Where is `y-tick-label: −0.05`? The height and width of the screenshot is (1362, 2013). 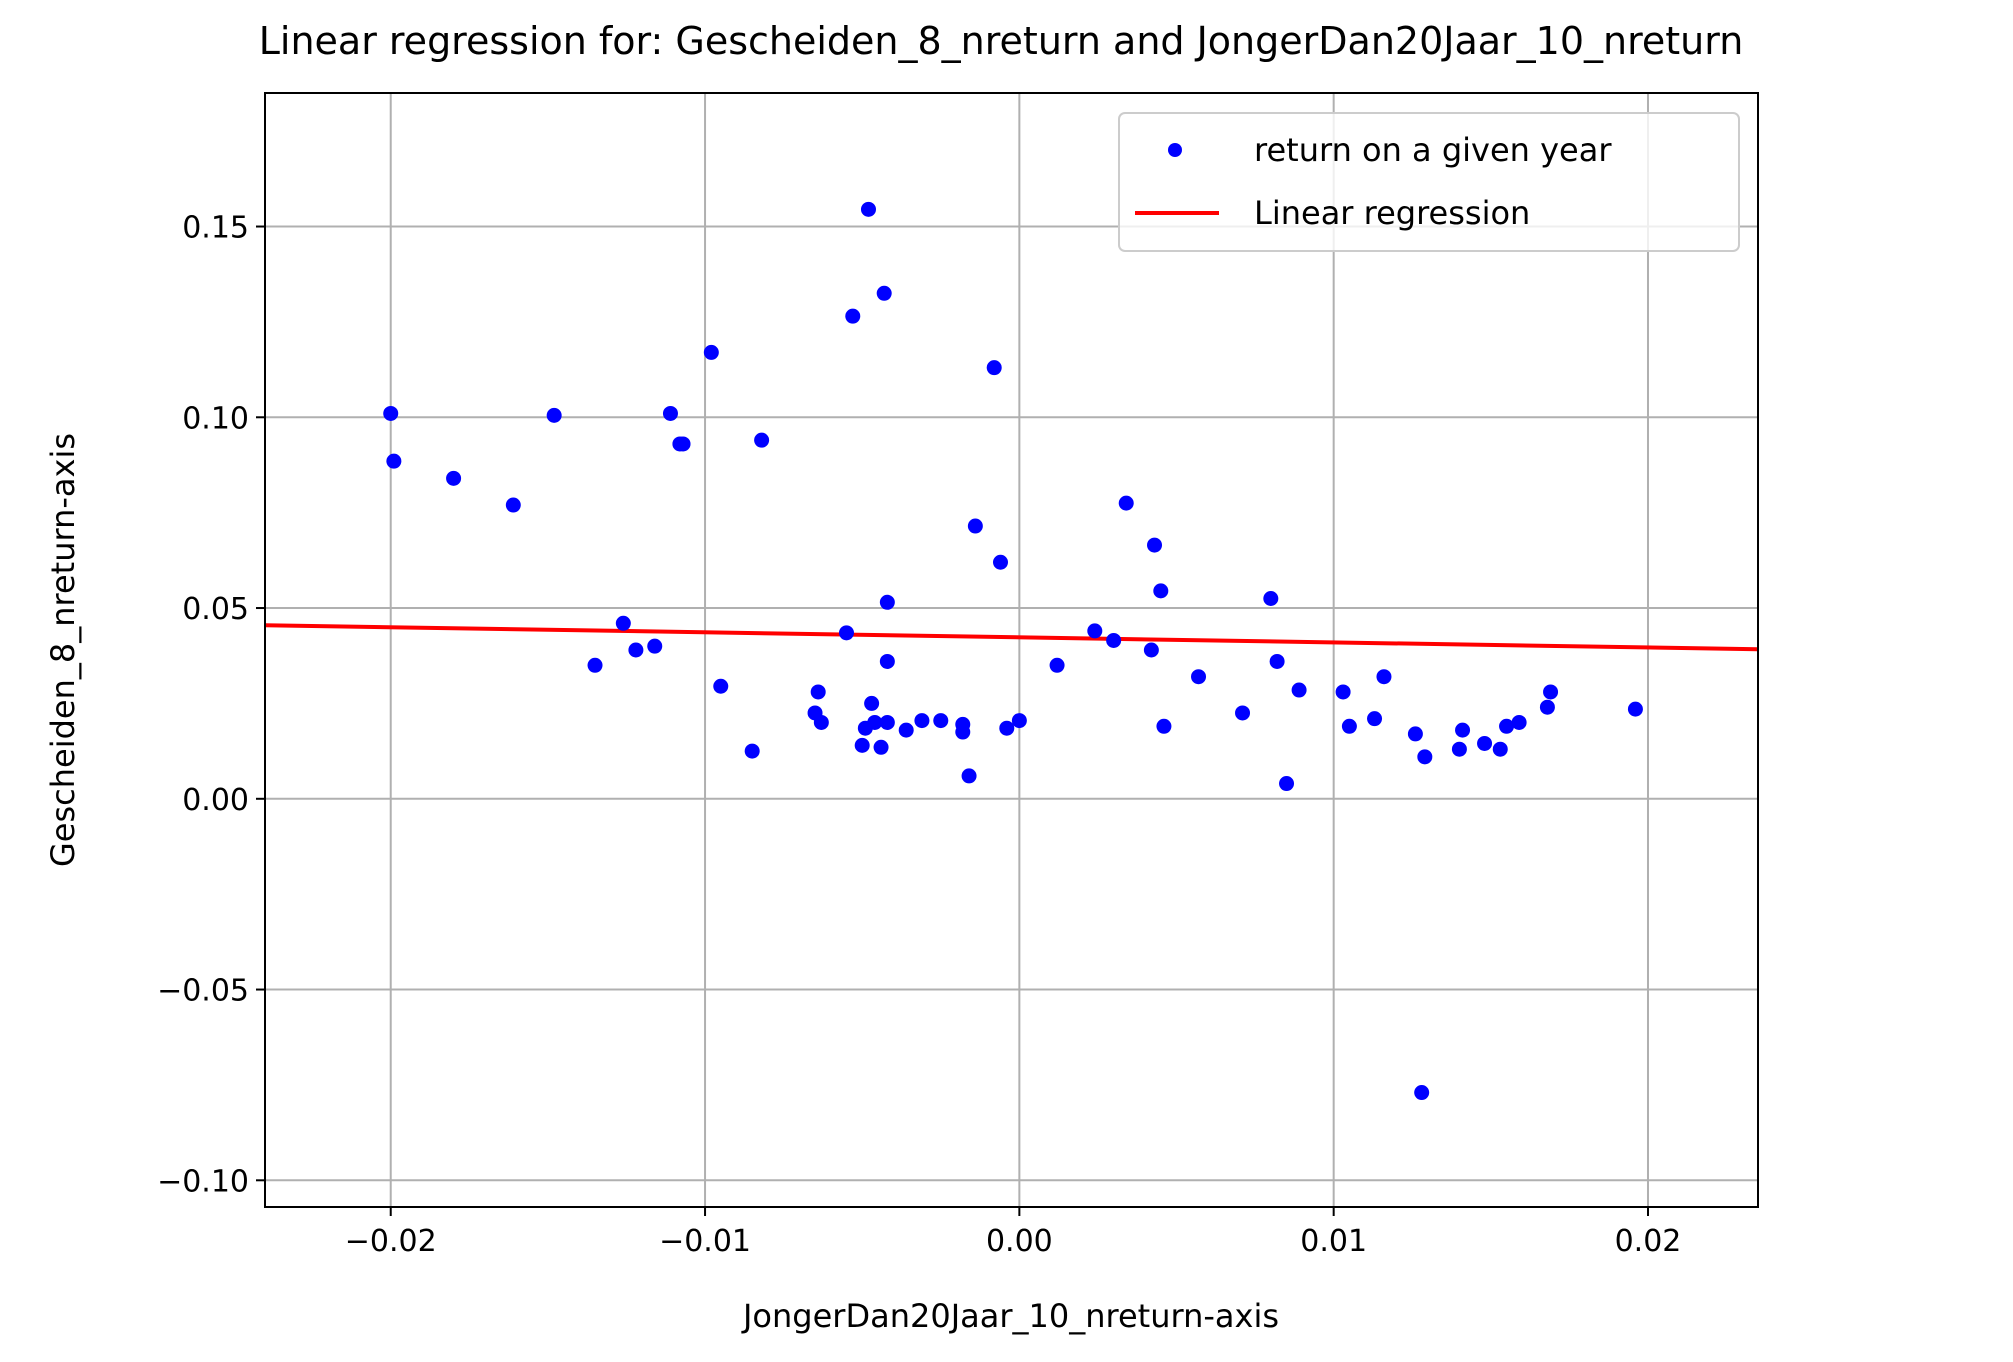 y-tick-label: −0.05 is located at coordinates (203, 991).